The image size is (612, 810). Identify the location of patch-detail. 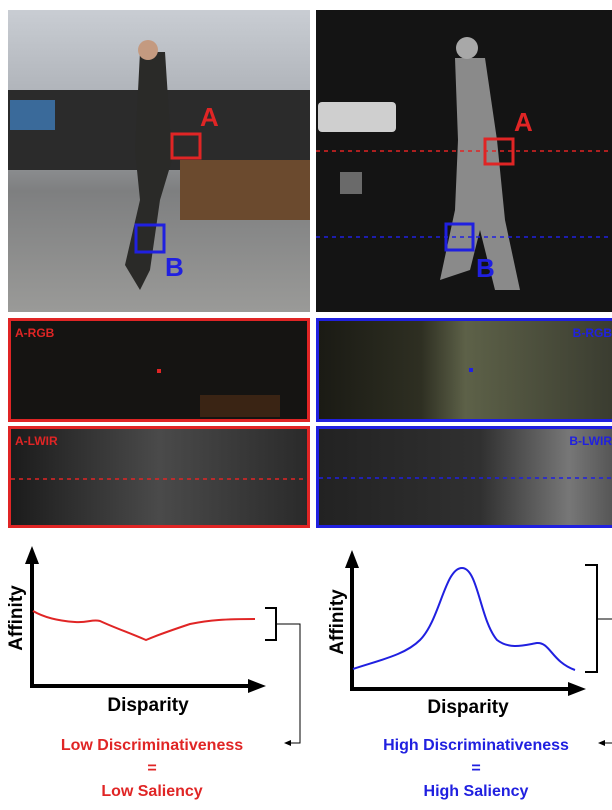
(240, 406).